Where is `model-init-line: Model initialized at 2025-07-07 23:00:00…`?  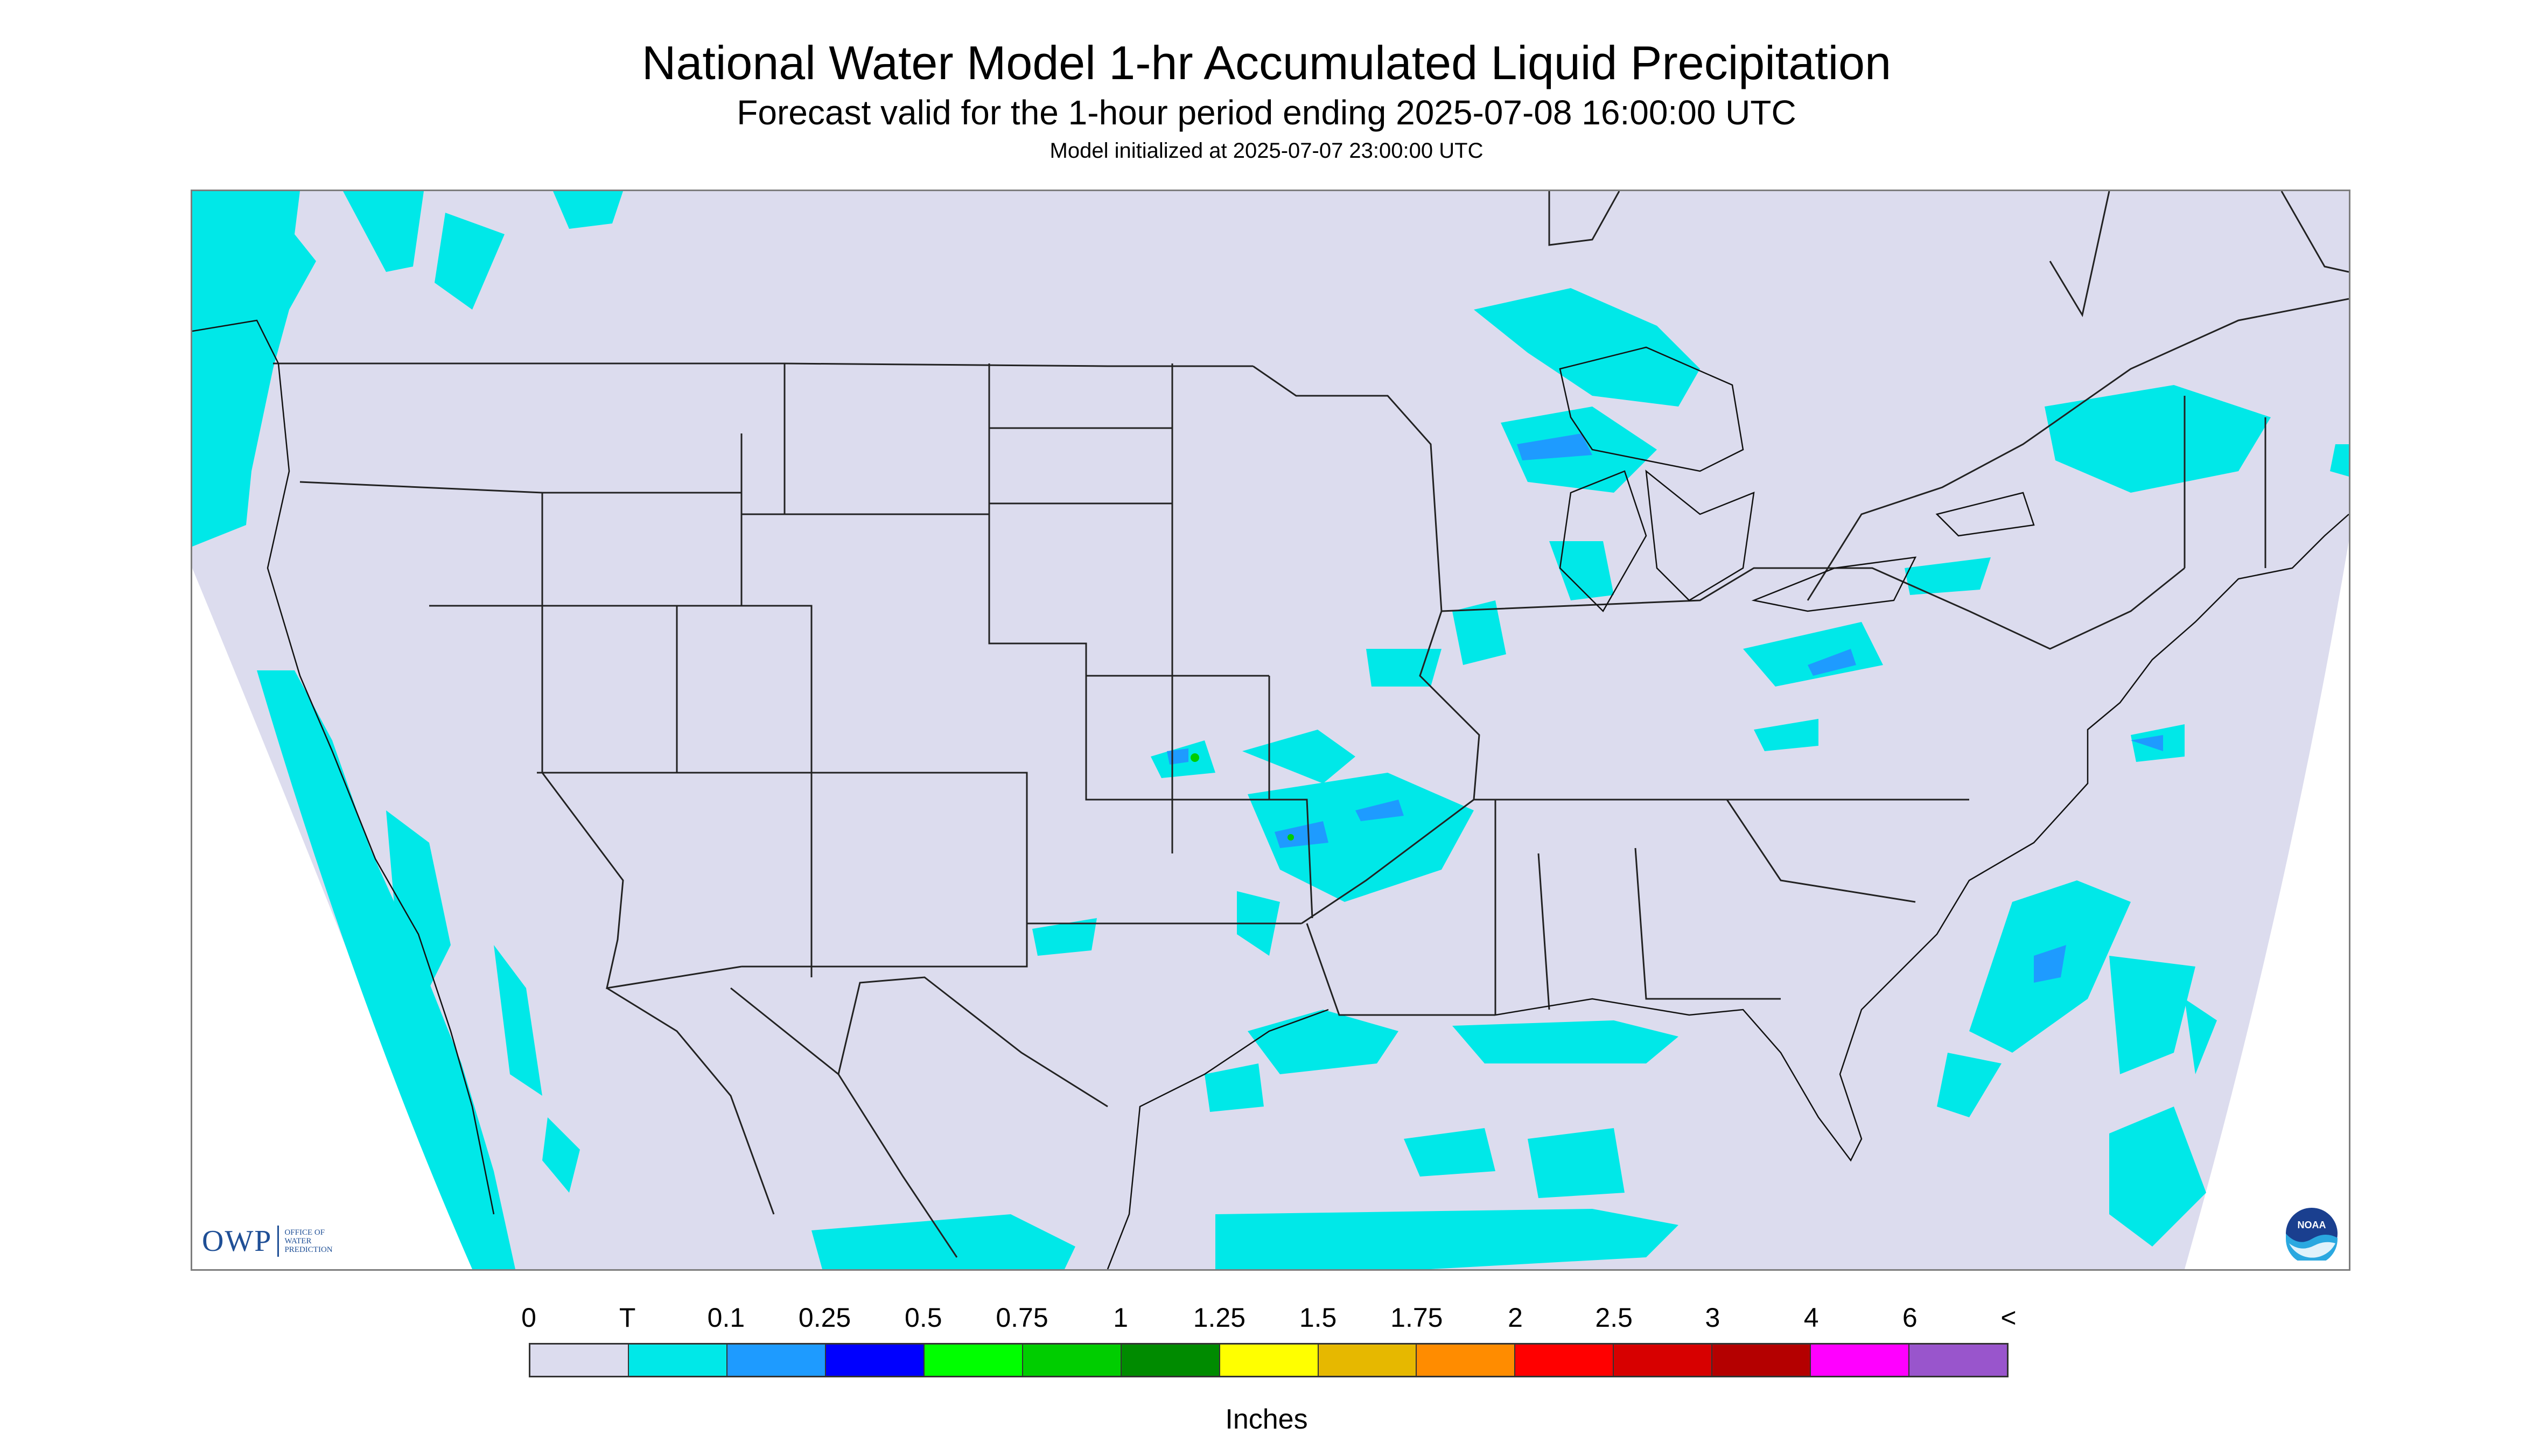 model-init-line: Model initialized at 2025-07-07 23:00:00… is located at coordinates (1266, 151).